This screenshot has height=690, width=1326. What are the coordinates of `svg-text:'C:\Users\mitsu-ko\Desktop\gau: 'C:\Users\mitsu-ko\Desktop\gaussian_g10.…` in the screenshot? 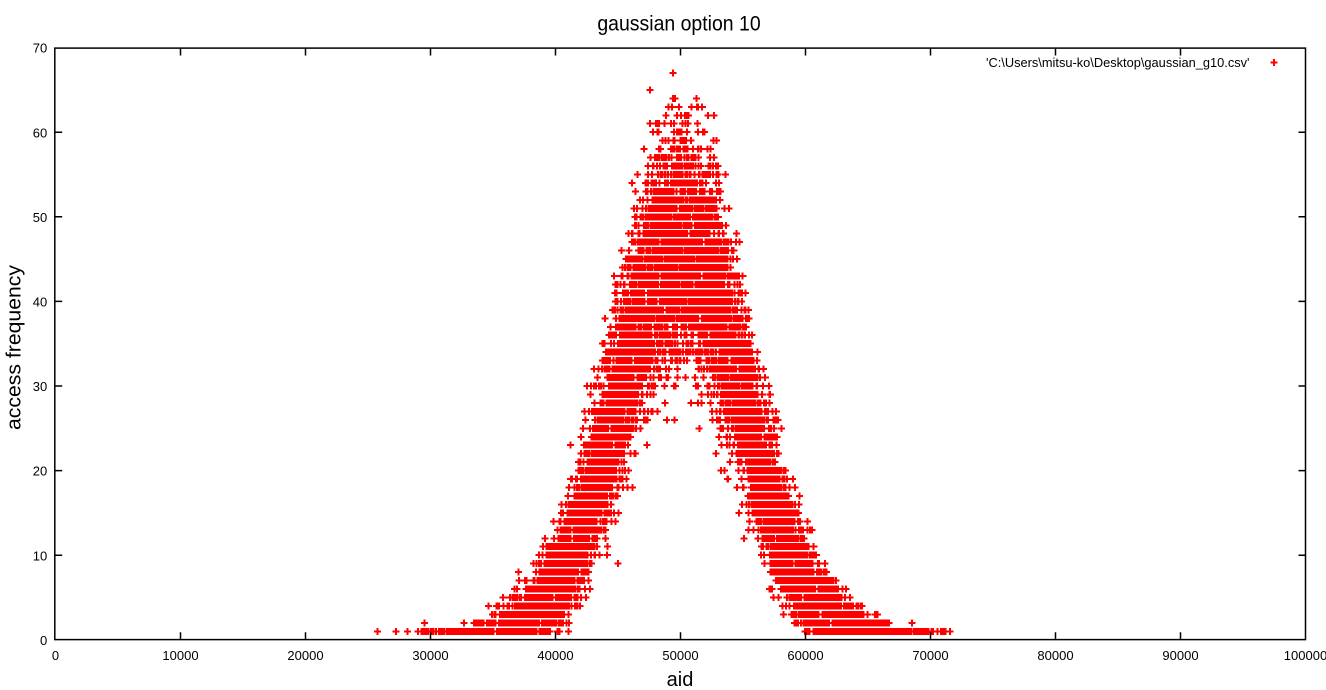 It's located at (1118, 62).